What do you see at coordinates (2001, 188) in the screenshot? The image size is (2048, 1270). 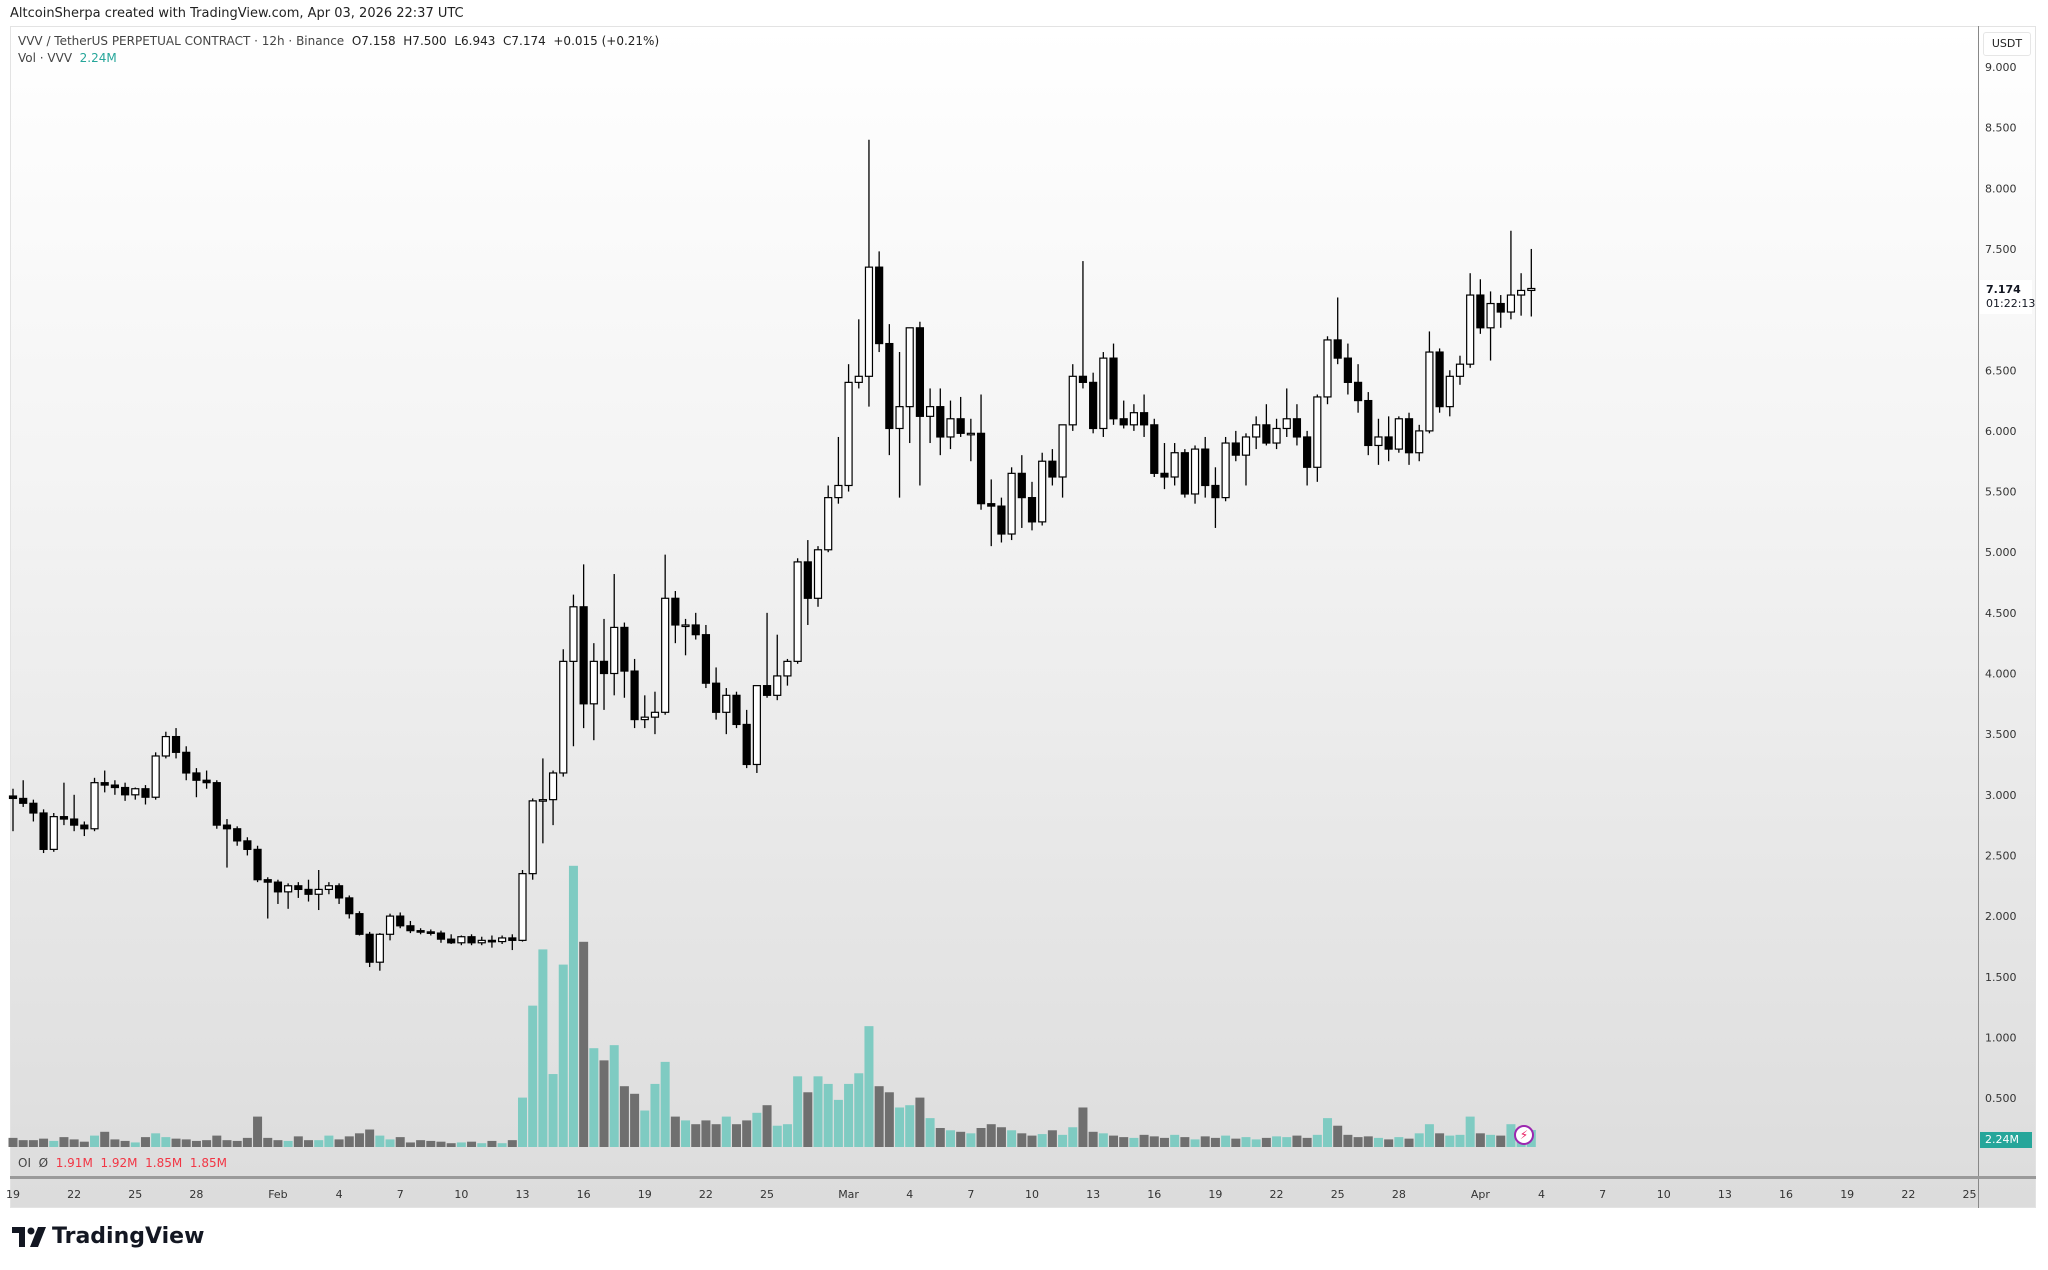 I see `price-tick-label: 8.000` at bounding box center [2001, 188].